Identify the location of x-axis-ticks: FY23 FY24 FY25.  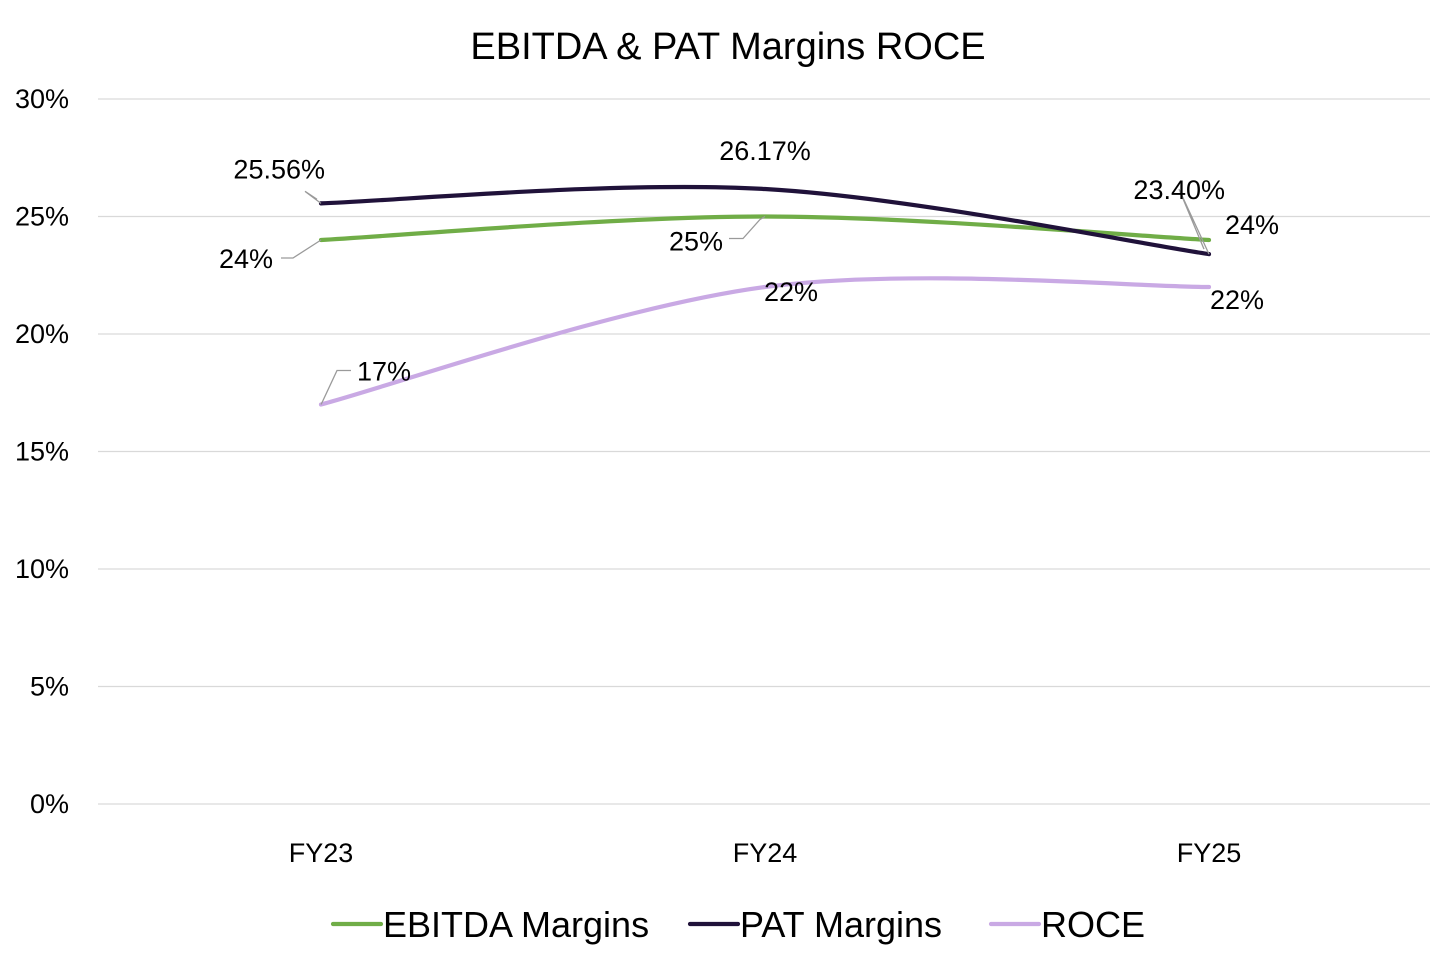
(765, 853).